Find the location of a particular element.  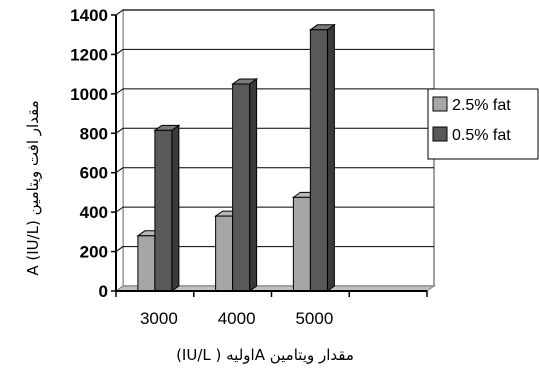

legend-label: 2.5% fat is located at coordinates (481, 105).